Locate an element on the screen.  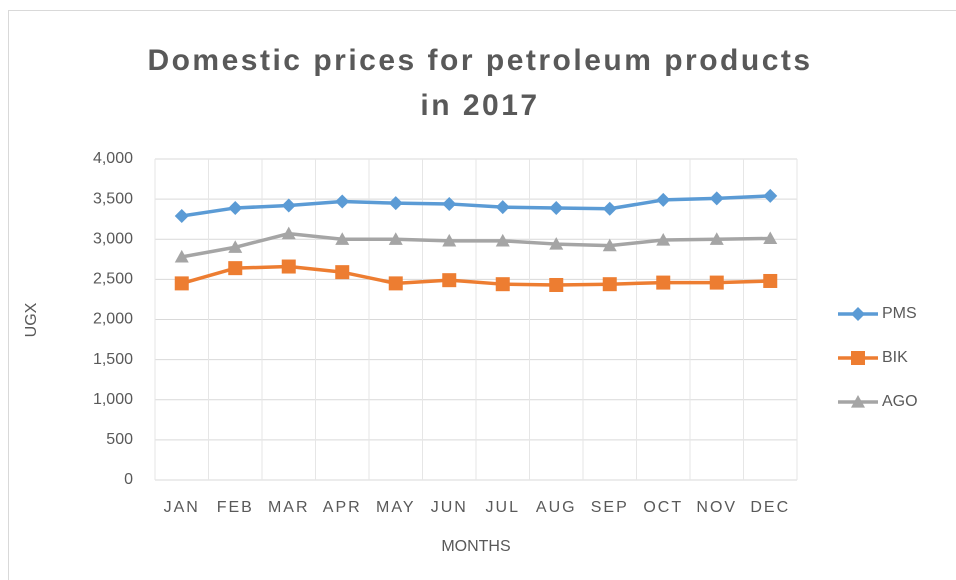
x-tick-label: DEC is located at coordinates (770, 507).